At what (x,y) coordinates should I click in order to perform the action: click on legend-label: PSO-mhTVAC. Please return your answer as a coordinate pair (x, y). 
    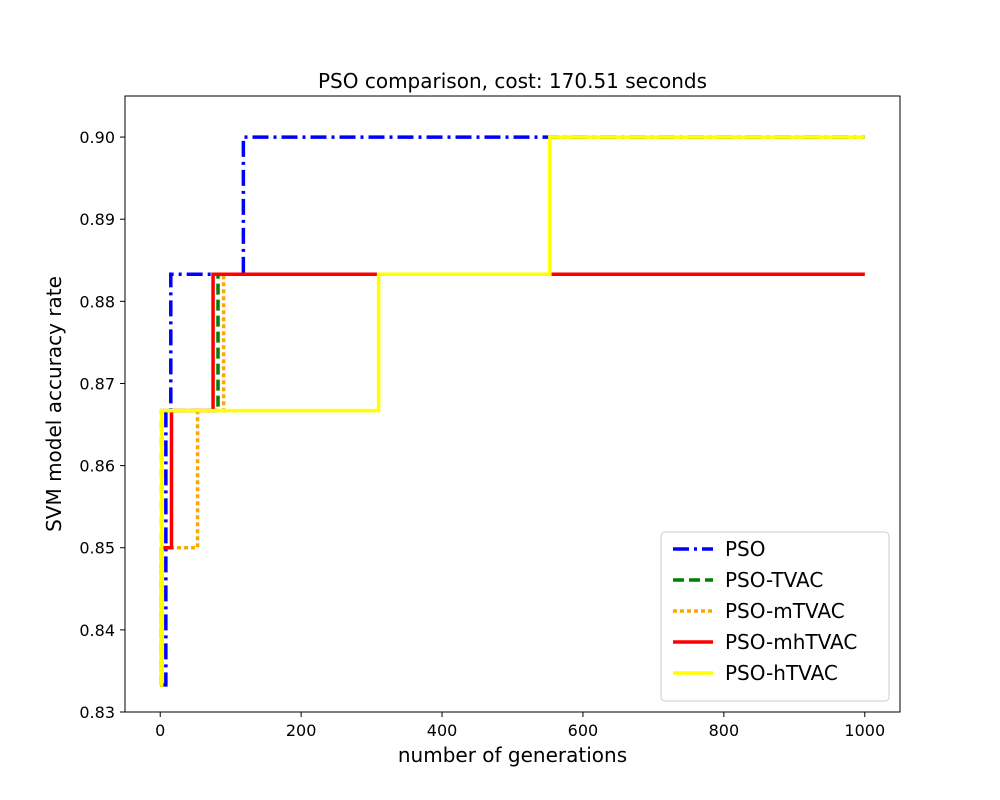
    Looking at the image, I should click on (791, 642).